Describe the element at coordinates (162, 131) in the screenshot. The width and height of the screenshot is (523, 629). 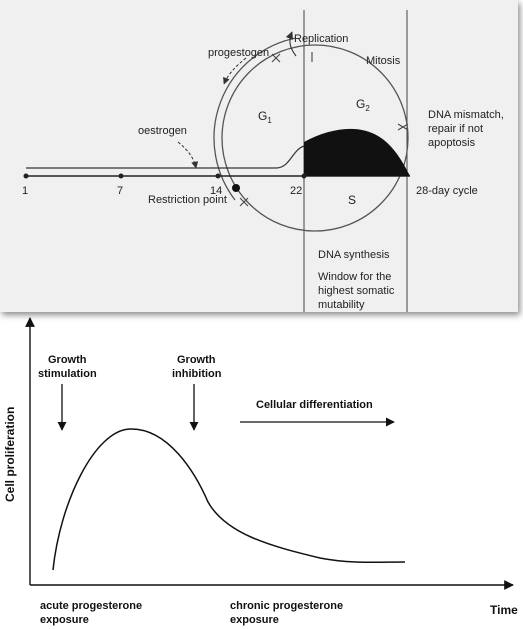
I see `oestrogen-label: oestrogen` at that location.